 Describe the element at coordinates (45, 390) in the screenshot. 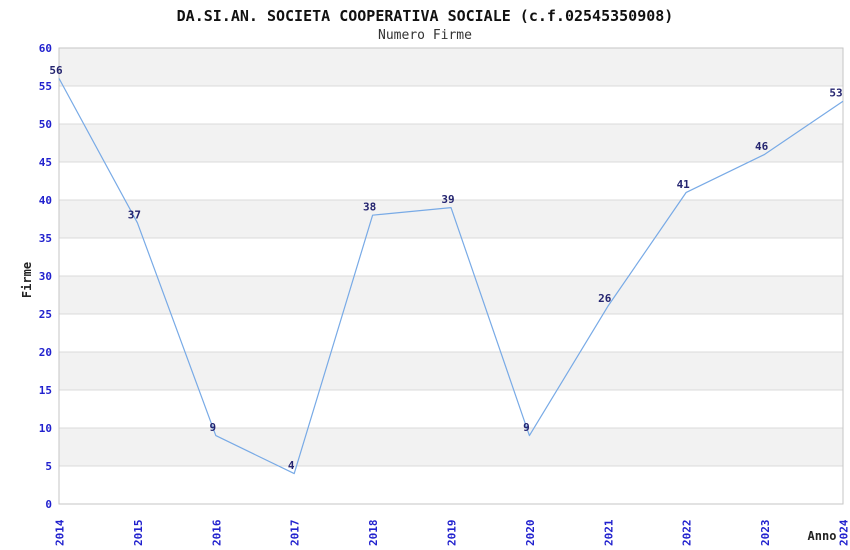

I see `y-tick-label: 15` at that location.